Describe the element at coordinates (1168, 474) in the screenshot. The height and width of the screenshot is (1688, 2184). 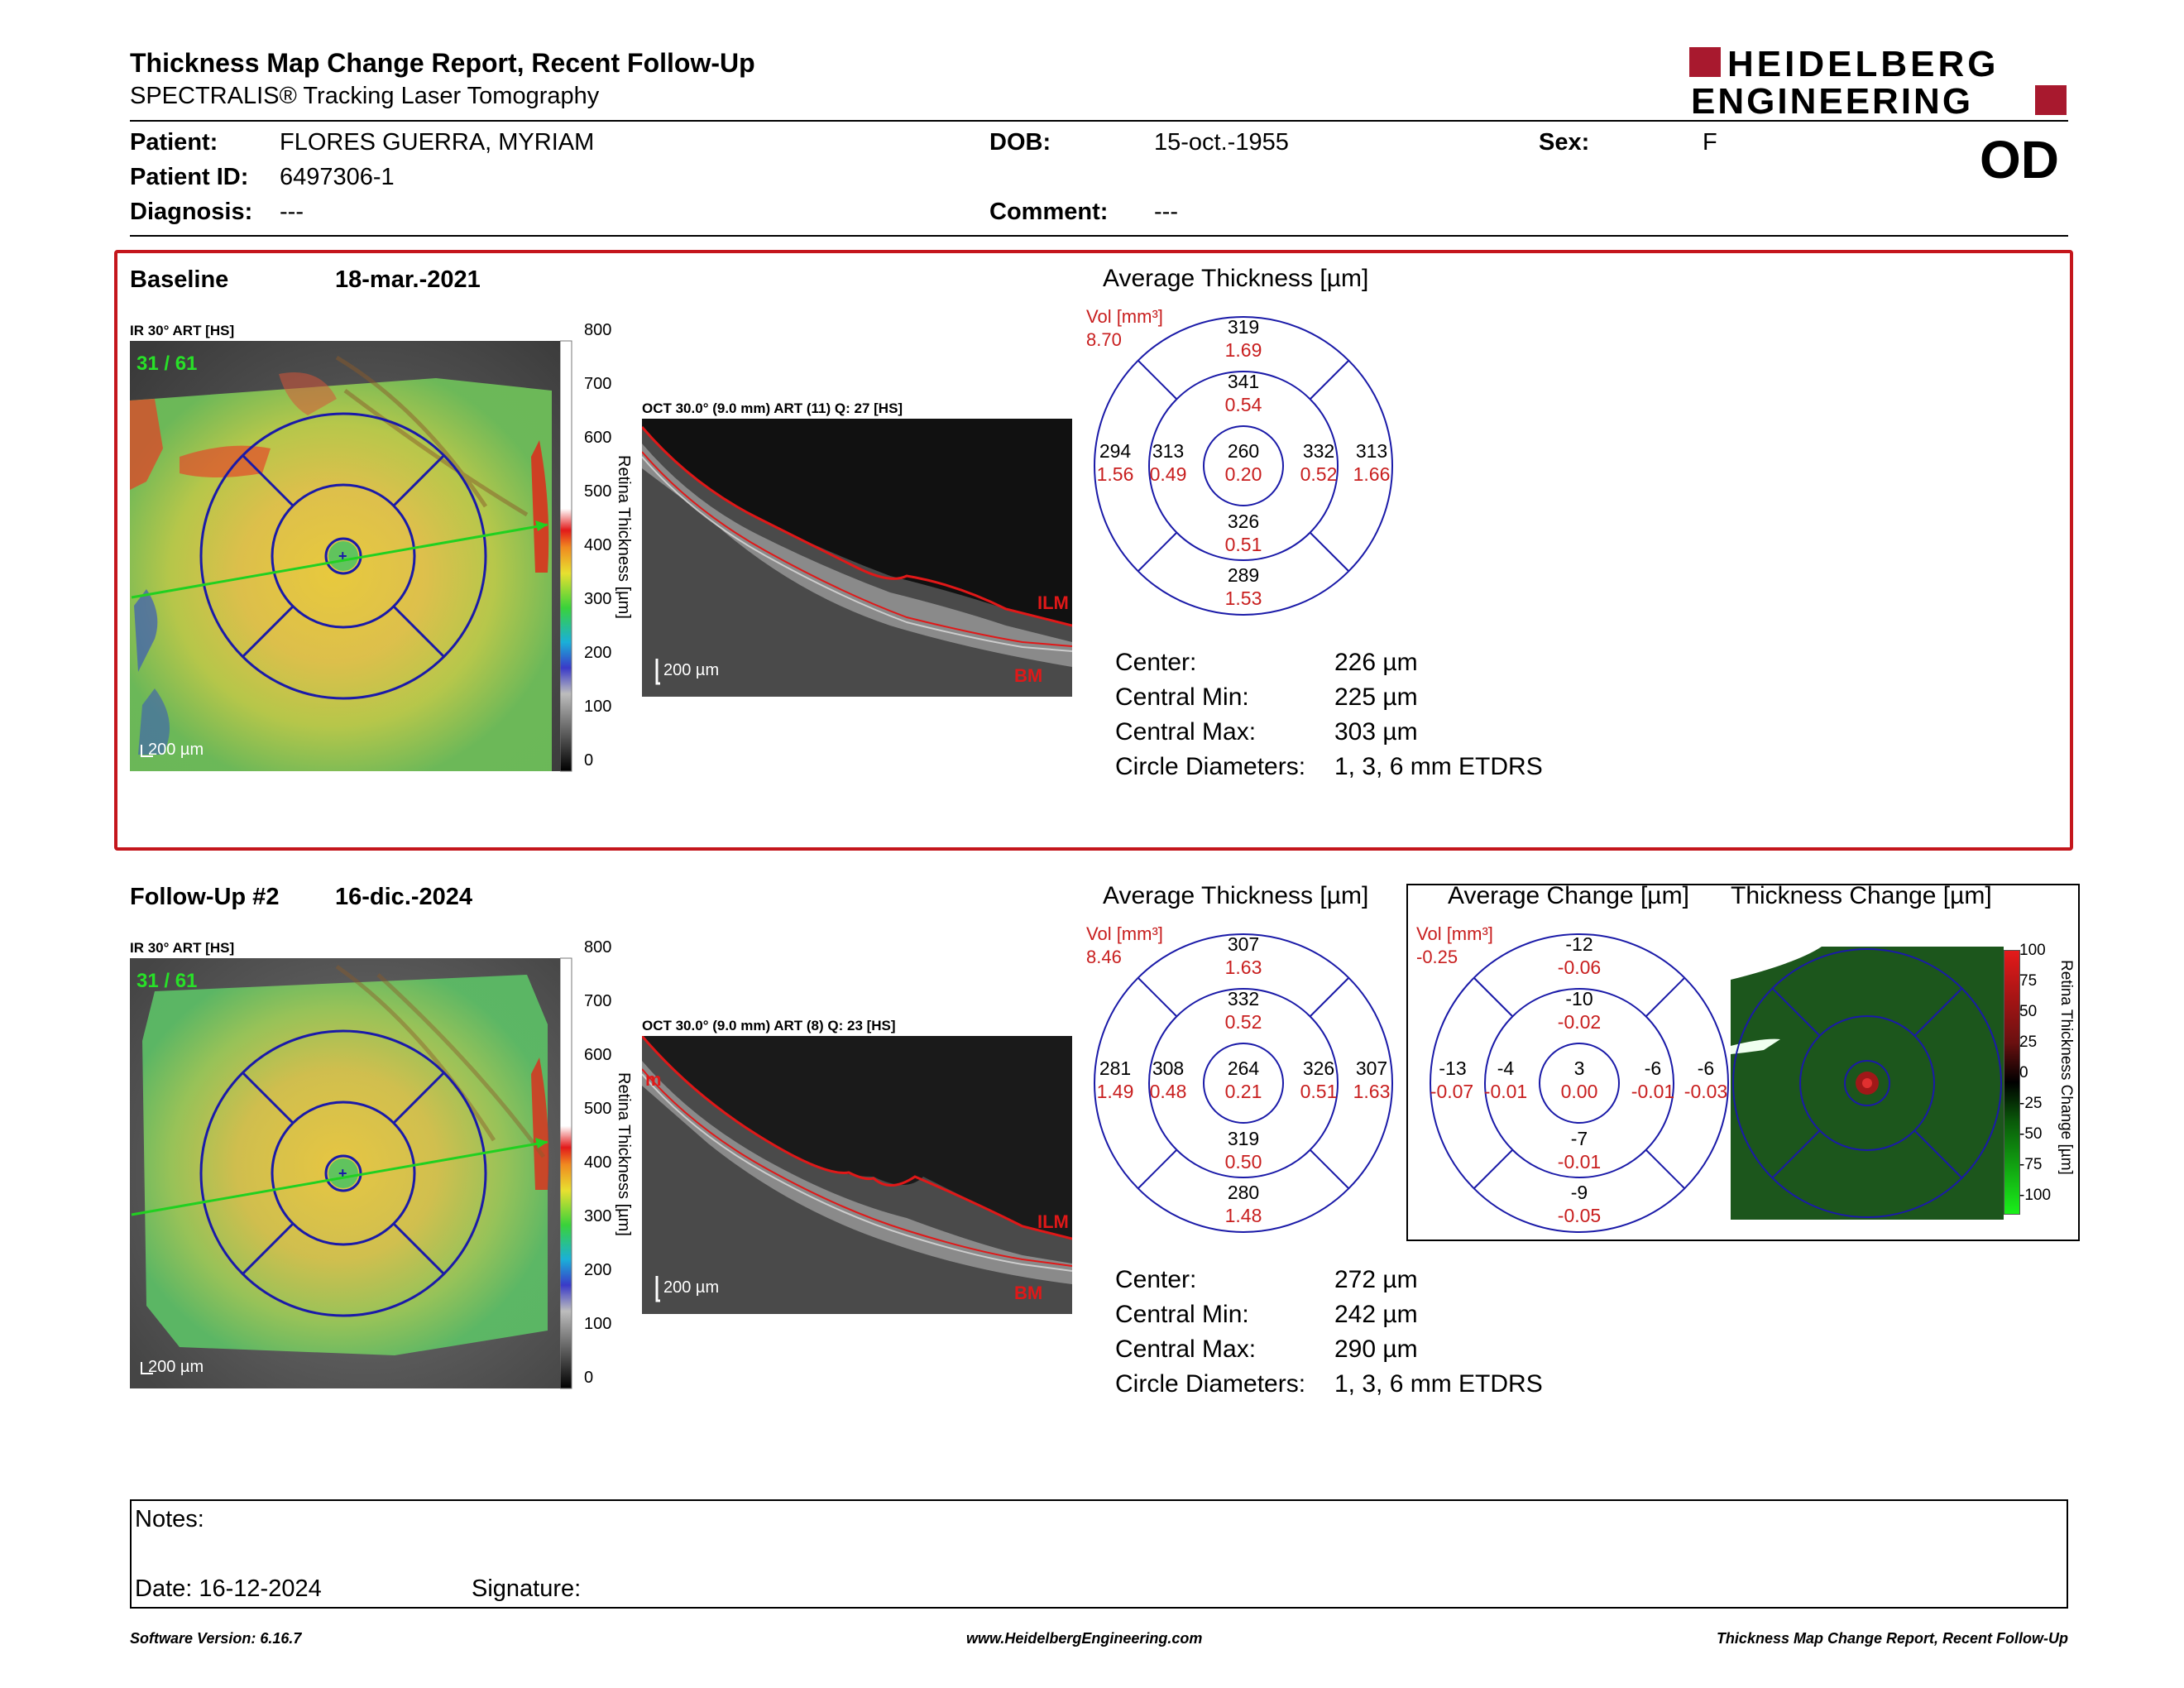
I see `baseline-inner-temp-volume: 0.49` at that location.